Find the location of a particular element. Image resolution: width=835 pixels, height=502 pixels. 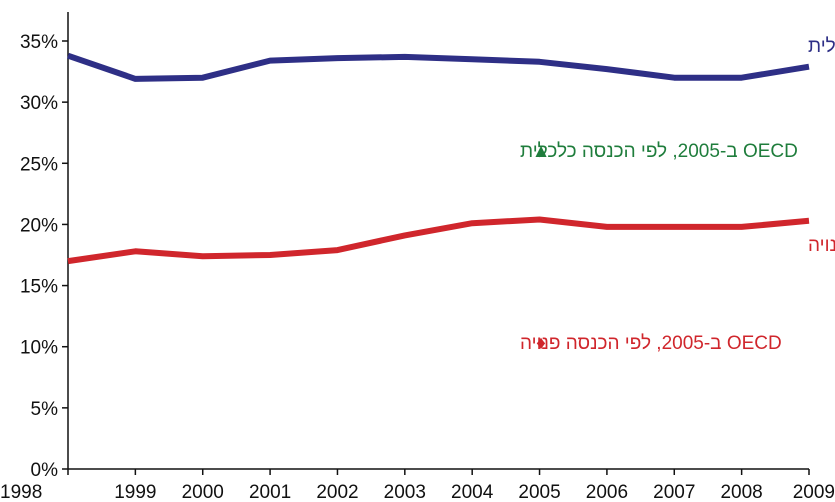

y-tick-label: 15% is located at coordinates (39, 287).